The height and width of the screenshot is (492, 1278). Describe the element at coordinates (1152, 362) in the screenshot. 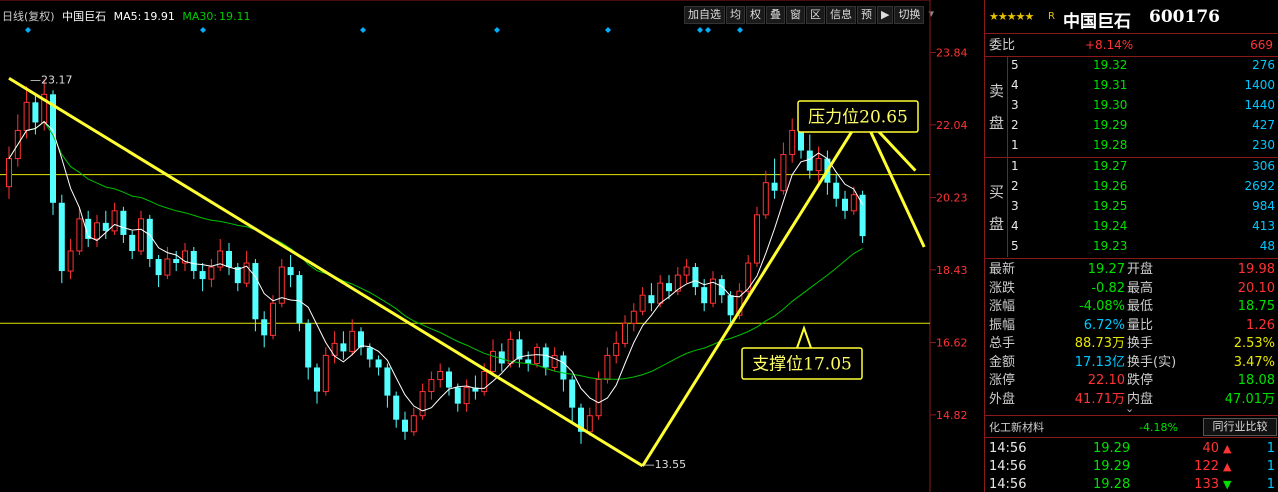

I see `stat-label: 换手(实)` at that location.